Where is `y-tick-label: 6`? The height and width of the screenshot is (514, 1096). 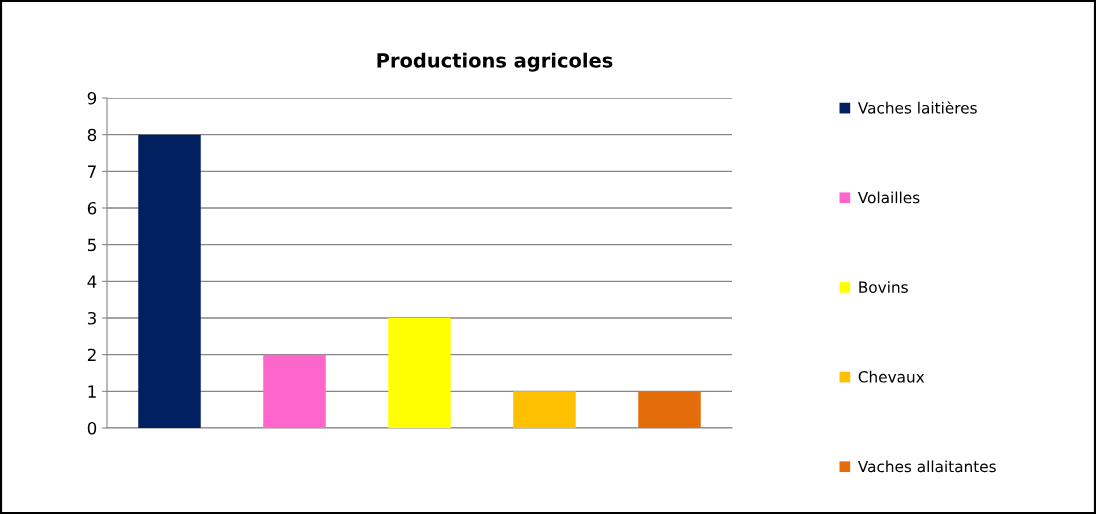 y-tick-label: 6 is located at coordinates (92, 208).